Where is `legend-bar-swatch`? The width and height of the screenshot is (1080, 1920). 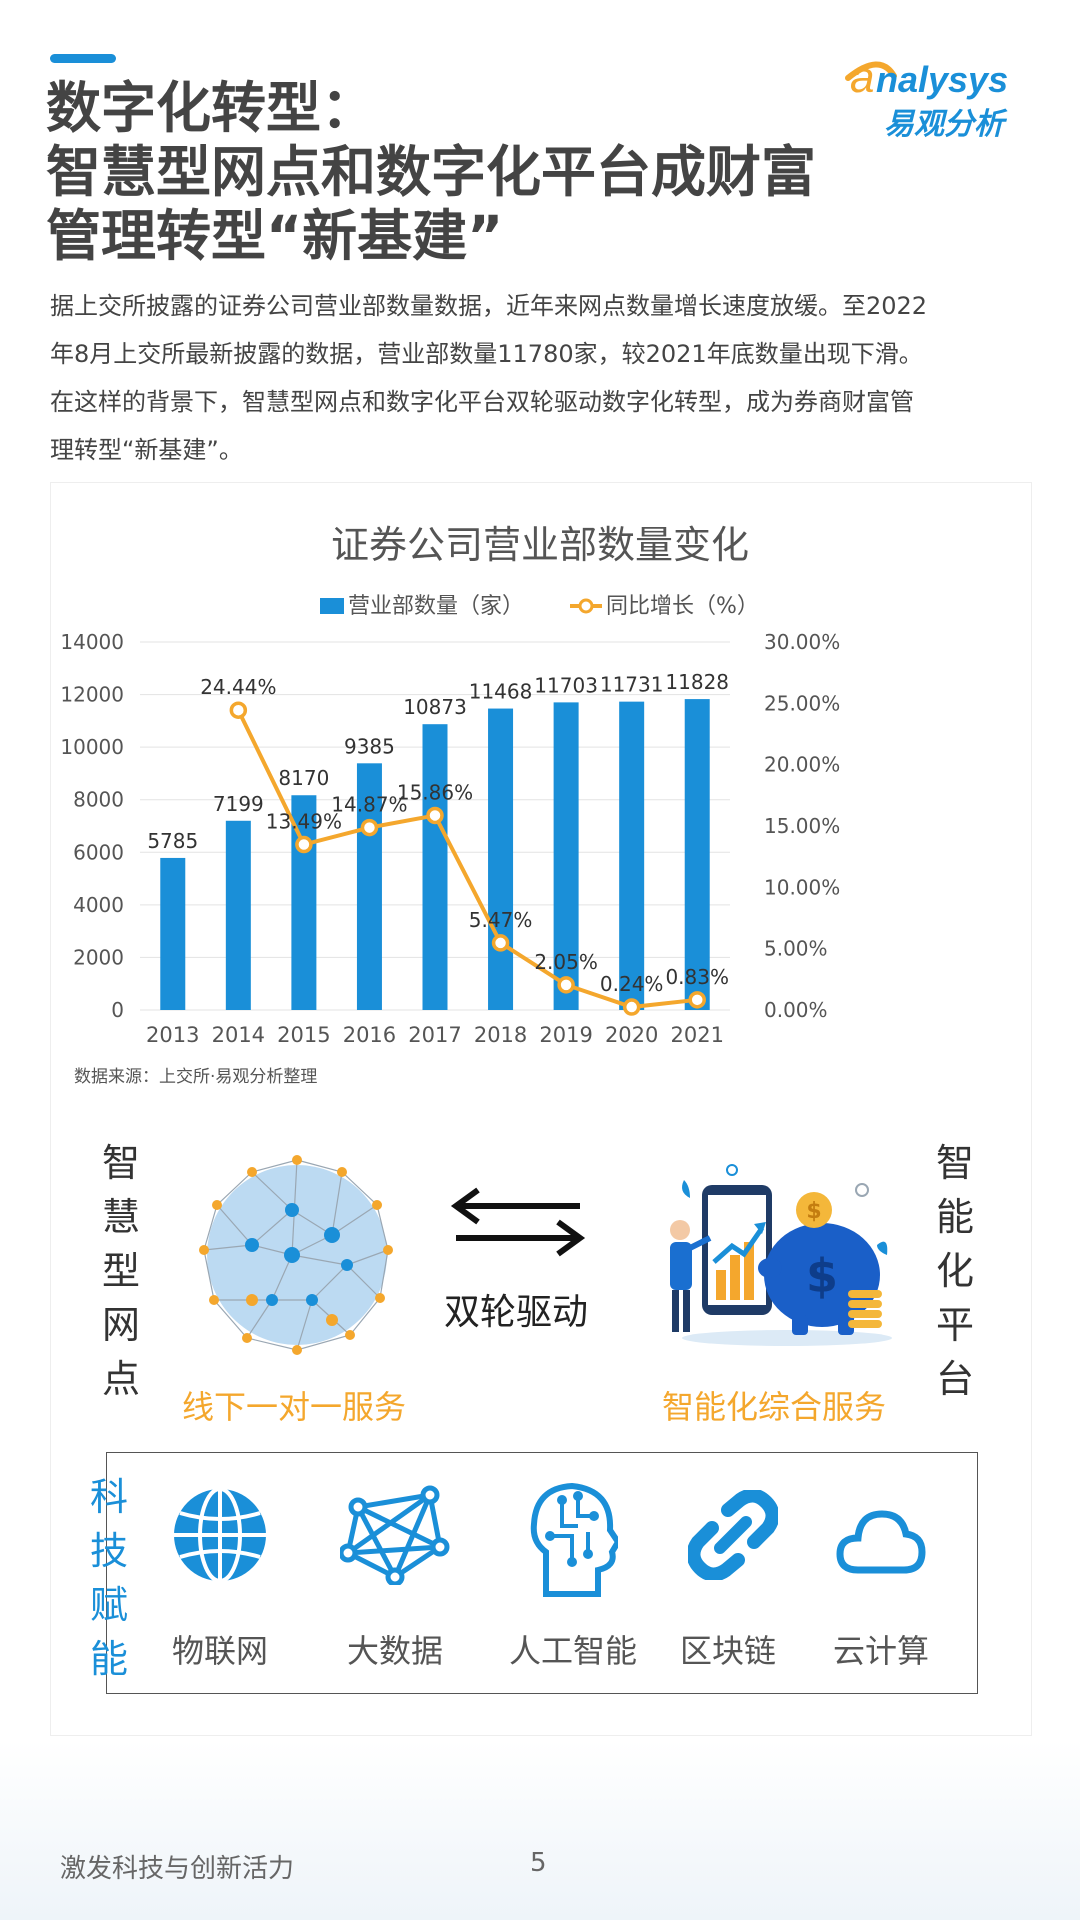 legend-bar-swatch is located at coordinates (332, 606).